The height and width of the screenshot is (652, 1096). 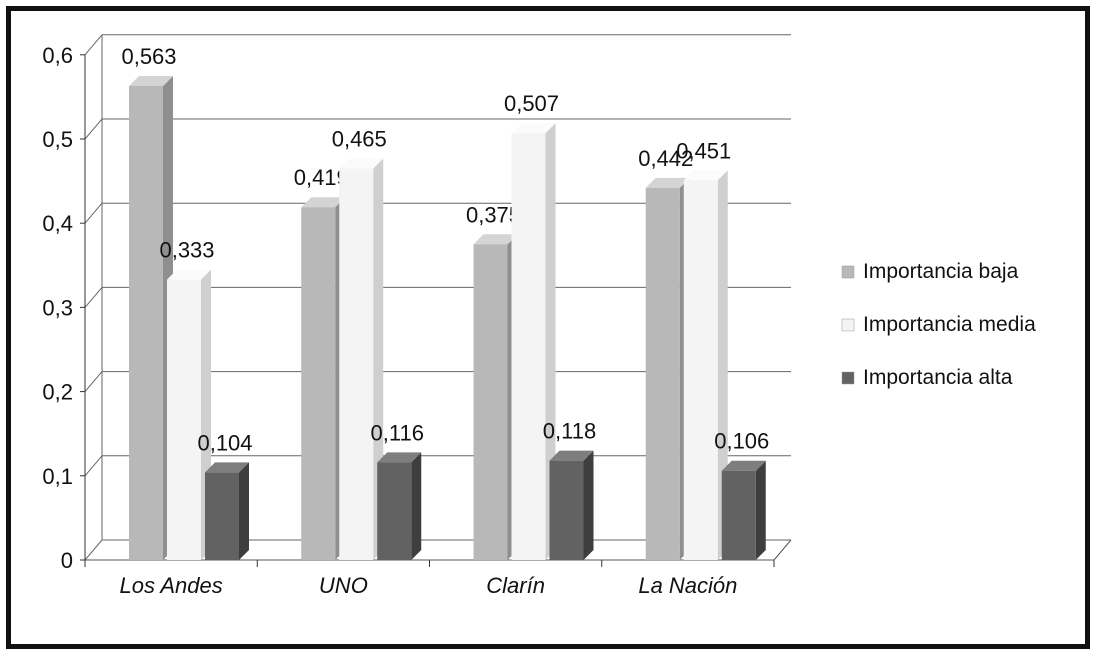 I want to click on y-tick-label: 0,5, so click(x=57, y=139).